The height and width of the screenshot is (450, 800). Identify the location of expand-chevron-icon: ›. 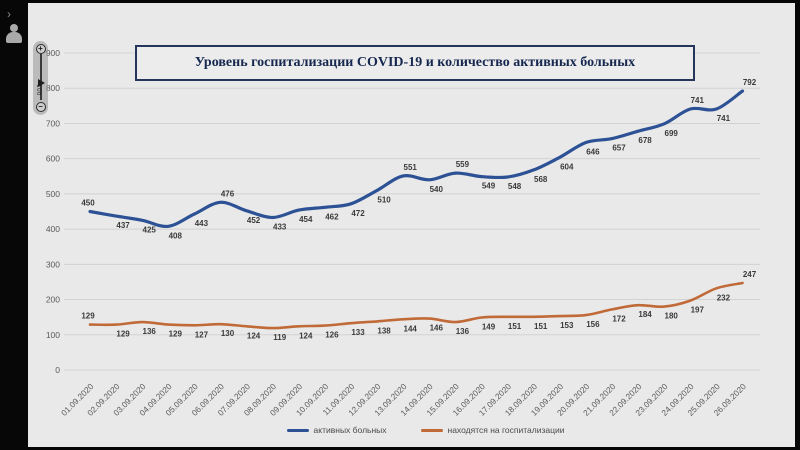
(9, 14).